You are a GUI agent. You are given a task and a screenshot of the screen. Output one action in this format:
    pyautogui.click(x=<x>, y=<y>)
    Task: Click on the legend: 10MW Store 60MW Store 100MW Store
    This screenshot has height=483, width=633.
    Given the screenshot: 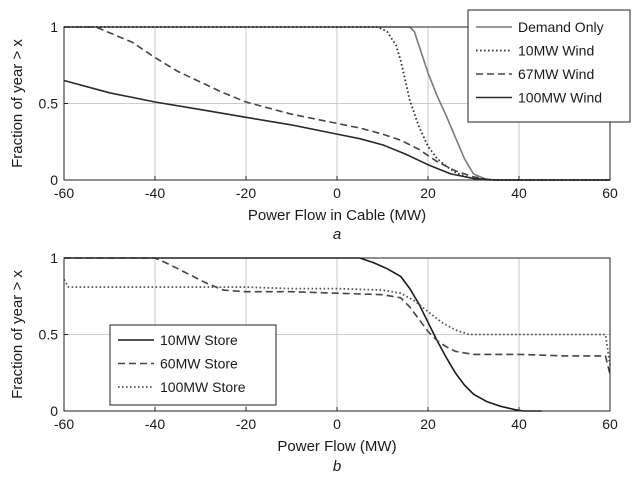 What is the action you would take?
    pyautogui.click(x=193, y=365)
    